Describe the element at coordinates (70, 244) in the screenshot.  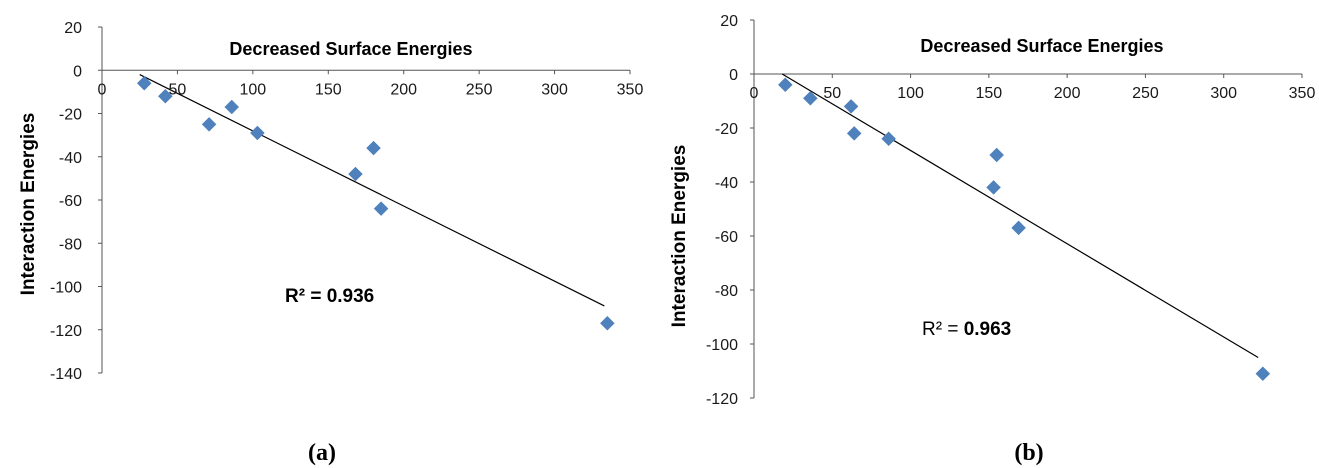
I see `chart-a-y-tick-label: -80` at that location.